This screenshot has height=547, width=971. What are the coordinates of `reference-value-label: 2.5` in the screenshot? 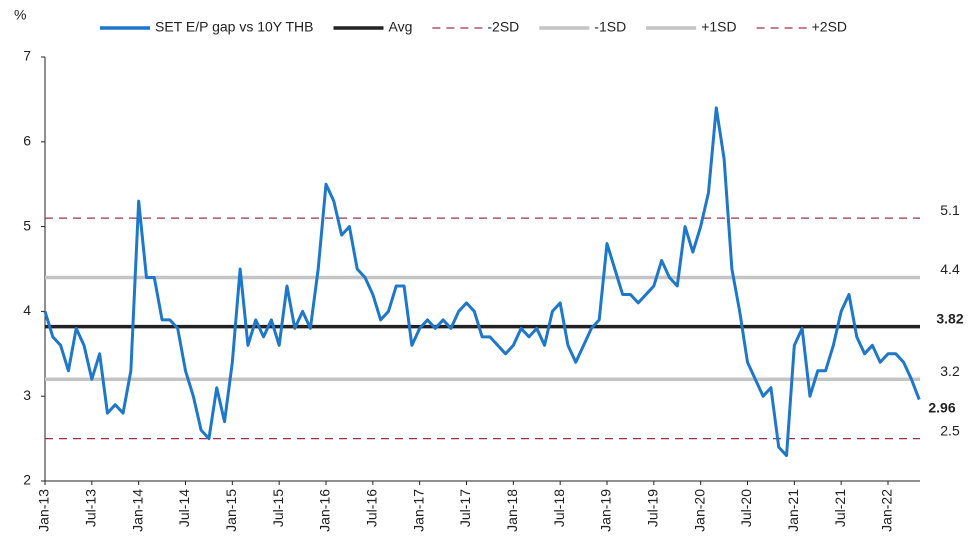 It's located at (950, 430).